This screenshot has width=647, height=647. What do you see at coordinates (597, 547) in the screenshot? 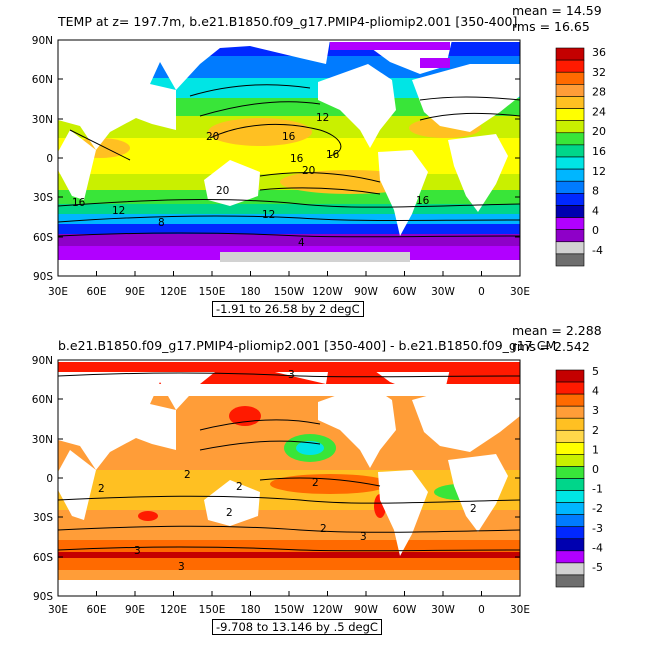
I see `colorbar-label: -4` at bounding box center [597, 547].